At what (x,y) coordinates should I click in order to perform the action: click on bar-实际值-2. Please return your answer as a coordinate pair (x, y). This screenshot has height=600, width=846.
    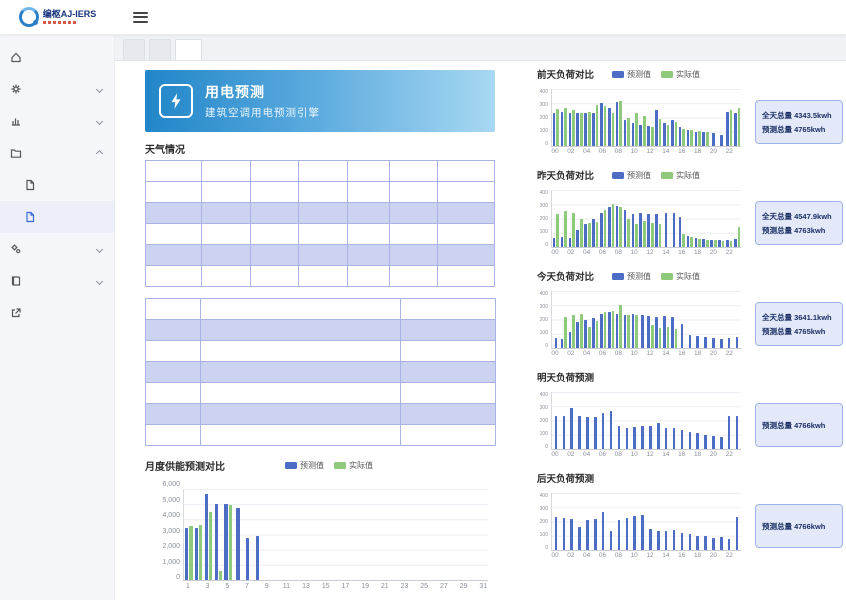
    Looking at the image, I should click on (201, 552).